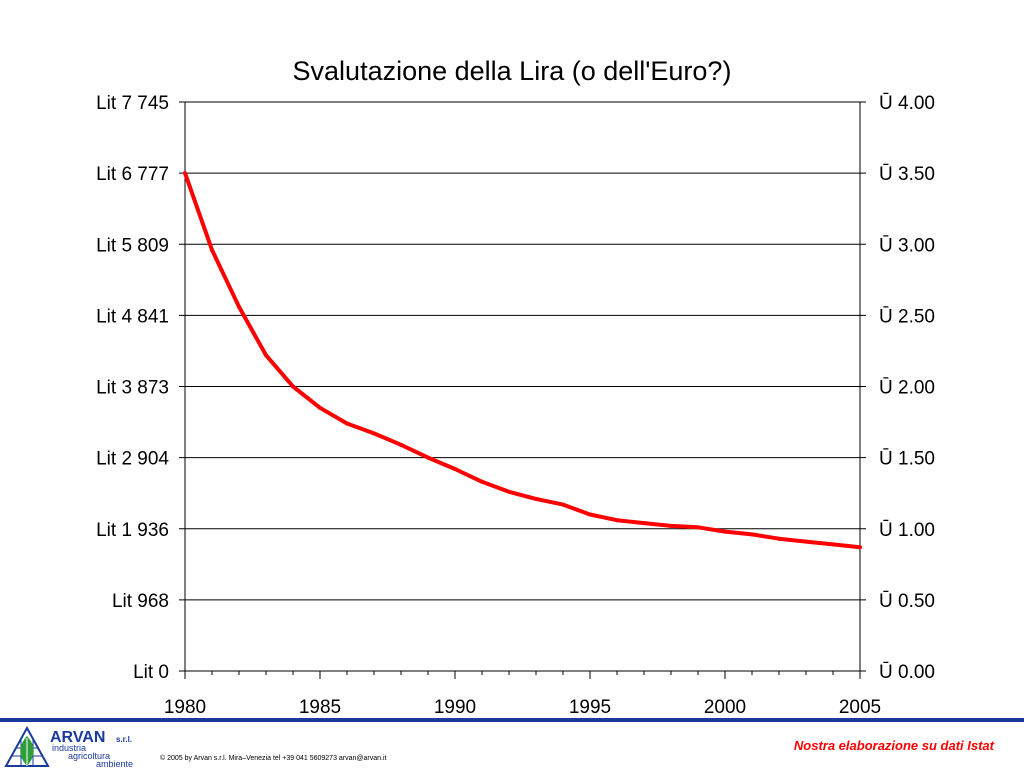 The height and width of the screenshot is (769, 1024). I want to click on logo-suffix: s.r.l., so click(124, 739).